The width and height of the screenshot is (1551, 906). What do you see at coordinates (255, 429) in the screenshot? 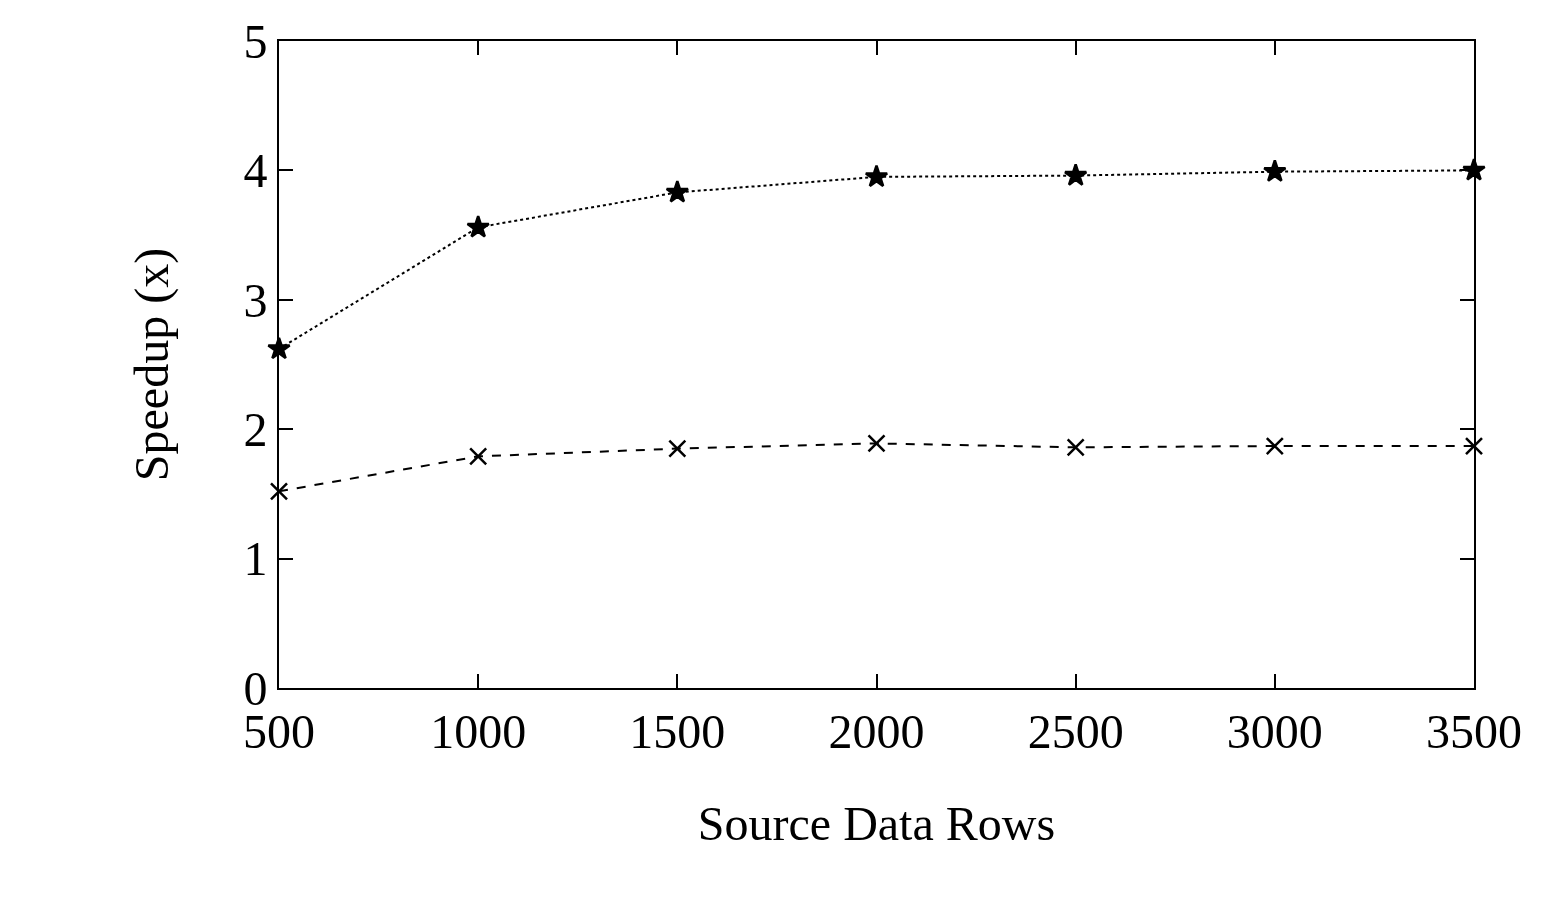
I see `y-tick-label: 2` at bounding box center [255, 429].